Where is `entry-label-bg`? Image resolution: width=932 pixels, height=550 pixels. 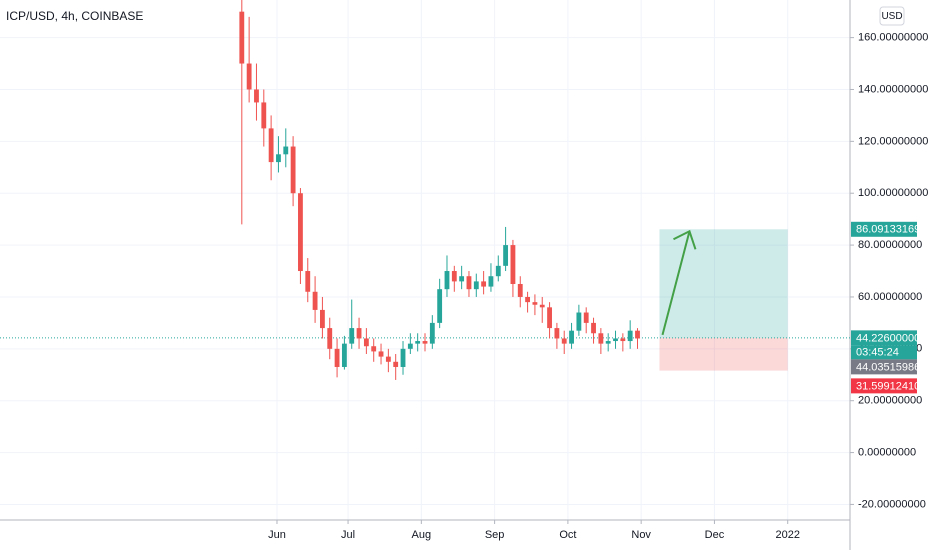
entry-label-bg is located at coordinates (884, 338).